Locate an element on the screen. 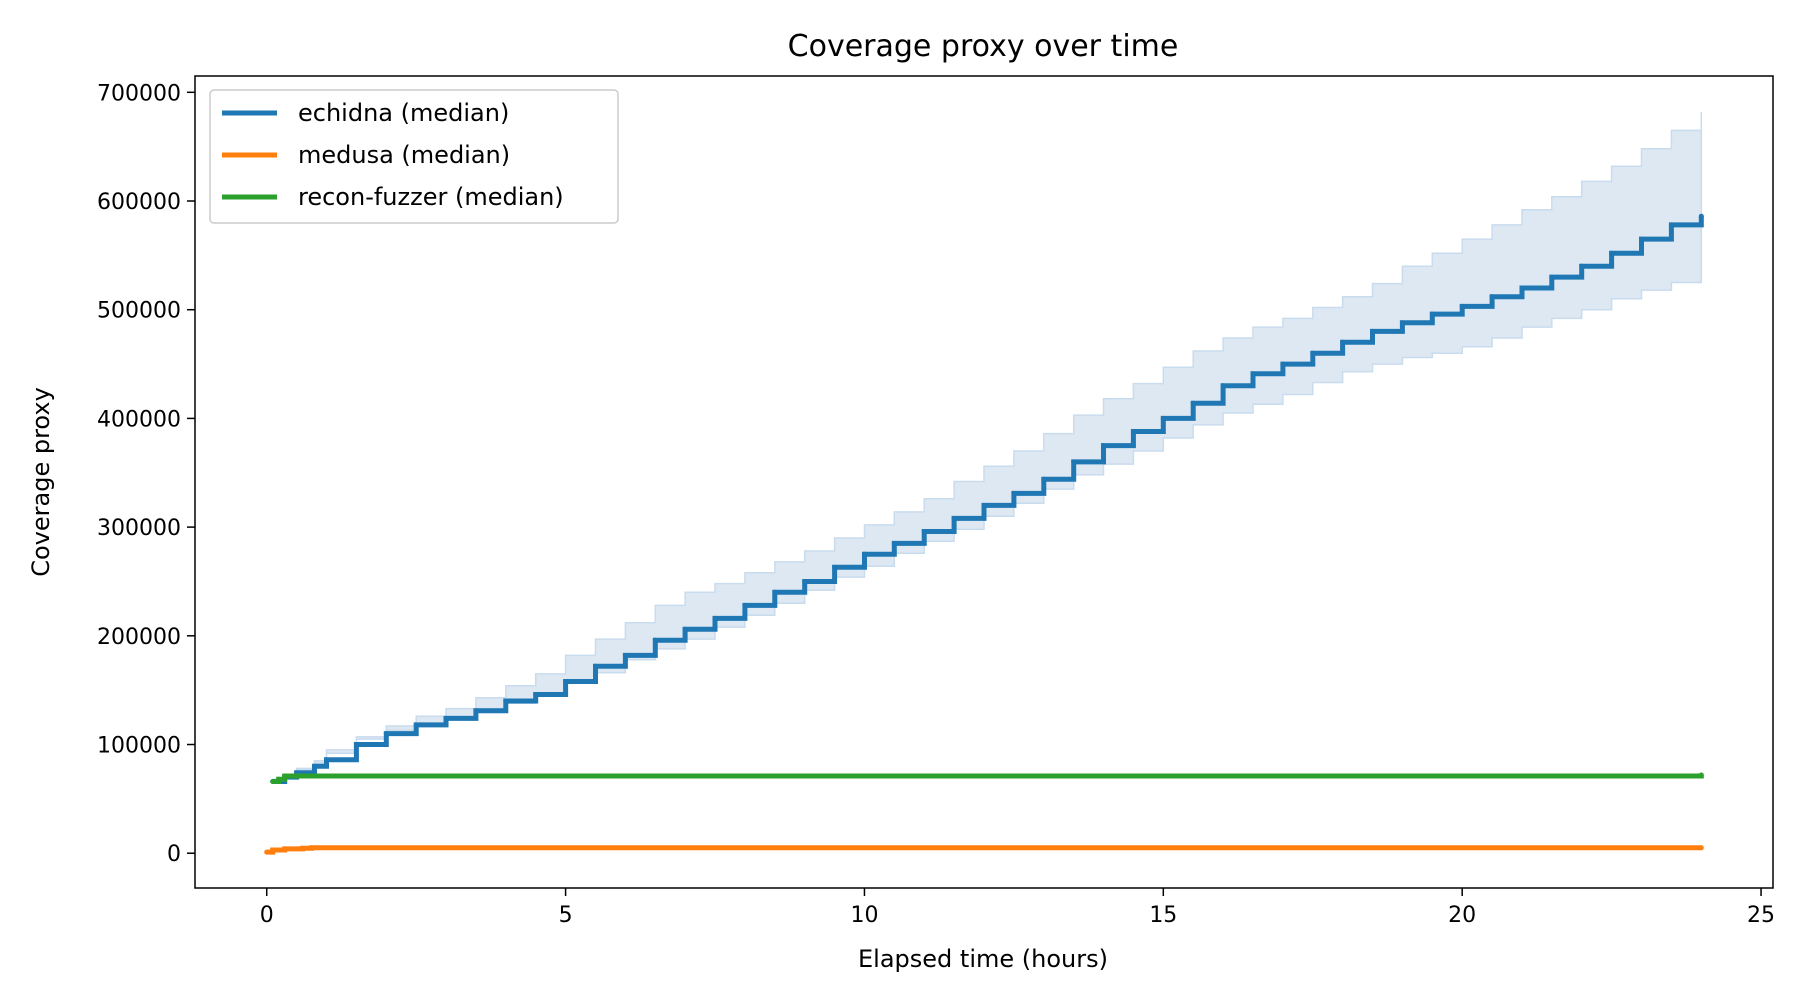  x-tick-label: 20 is located at coordinates (1462, 915).